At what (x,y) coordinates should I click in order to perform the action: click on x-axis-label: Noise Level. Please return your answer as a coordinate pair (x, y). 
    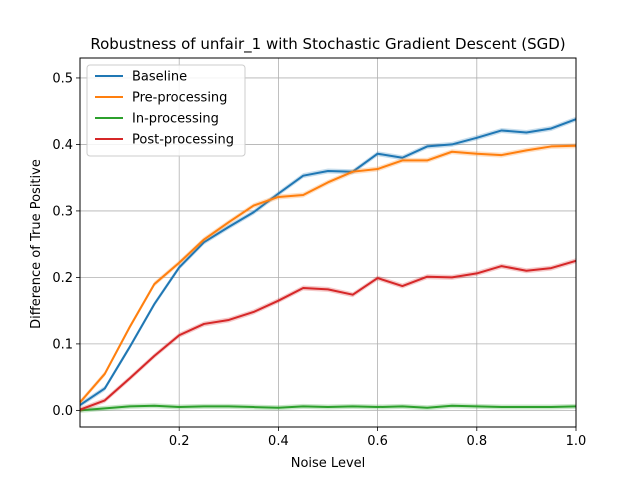
    Looking at the image, I should click on (328, 463).